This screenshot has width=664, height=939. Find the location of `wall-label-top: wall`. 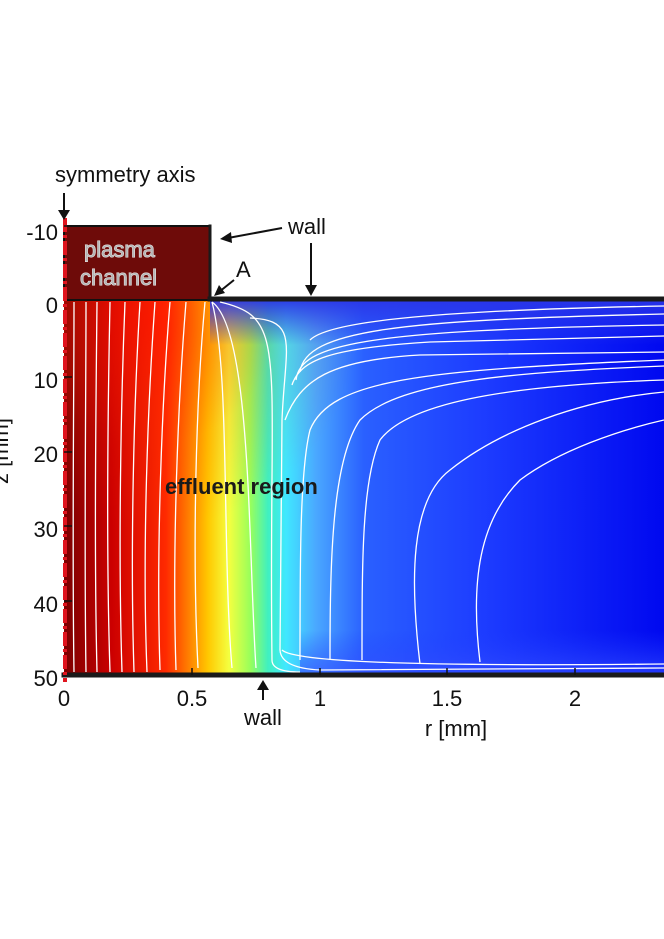

wall-label-top: wall is located at coordinates (306, 226).